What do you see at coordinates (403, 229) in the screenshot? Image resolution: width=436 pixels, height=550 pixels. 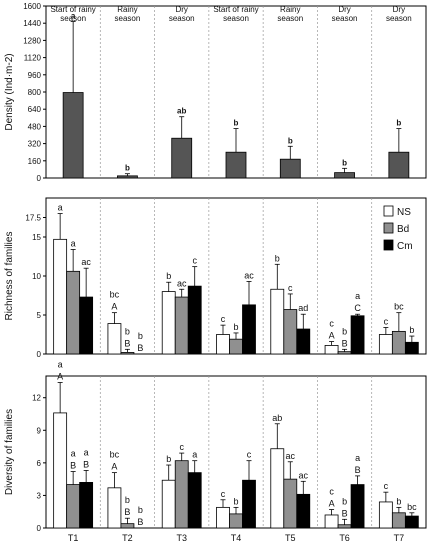 I see `legend-label: Bd` at bounding box center [403, 229].